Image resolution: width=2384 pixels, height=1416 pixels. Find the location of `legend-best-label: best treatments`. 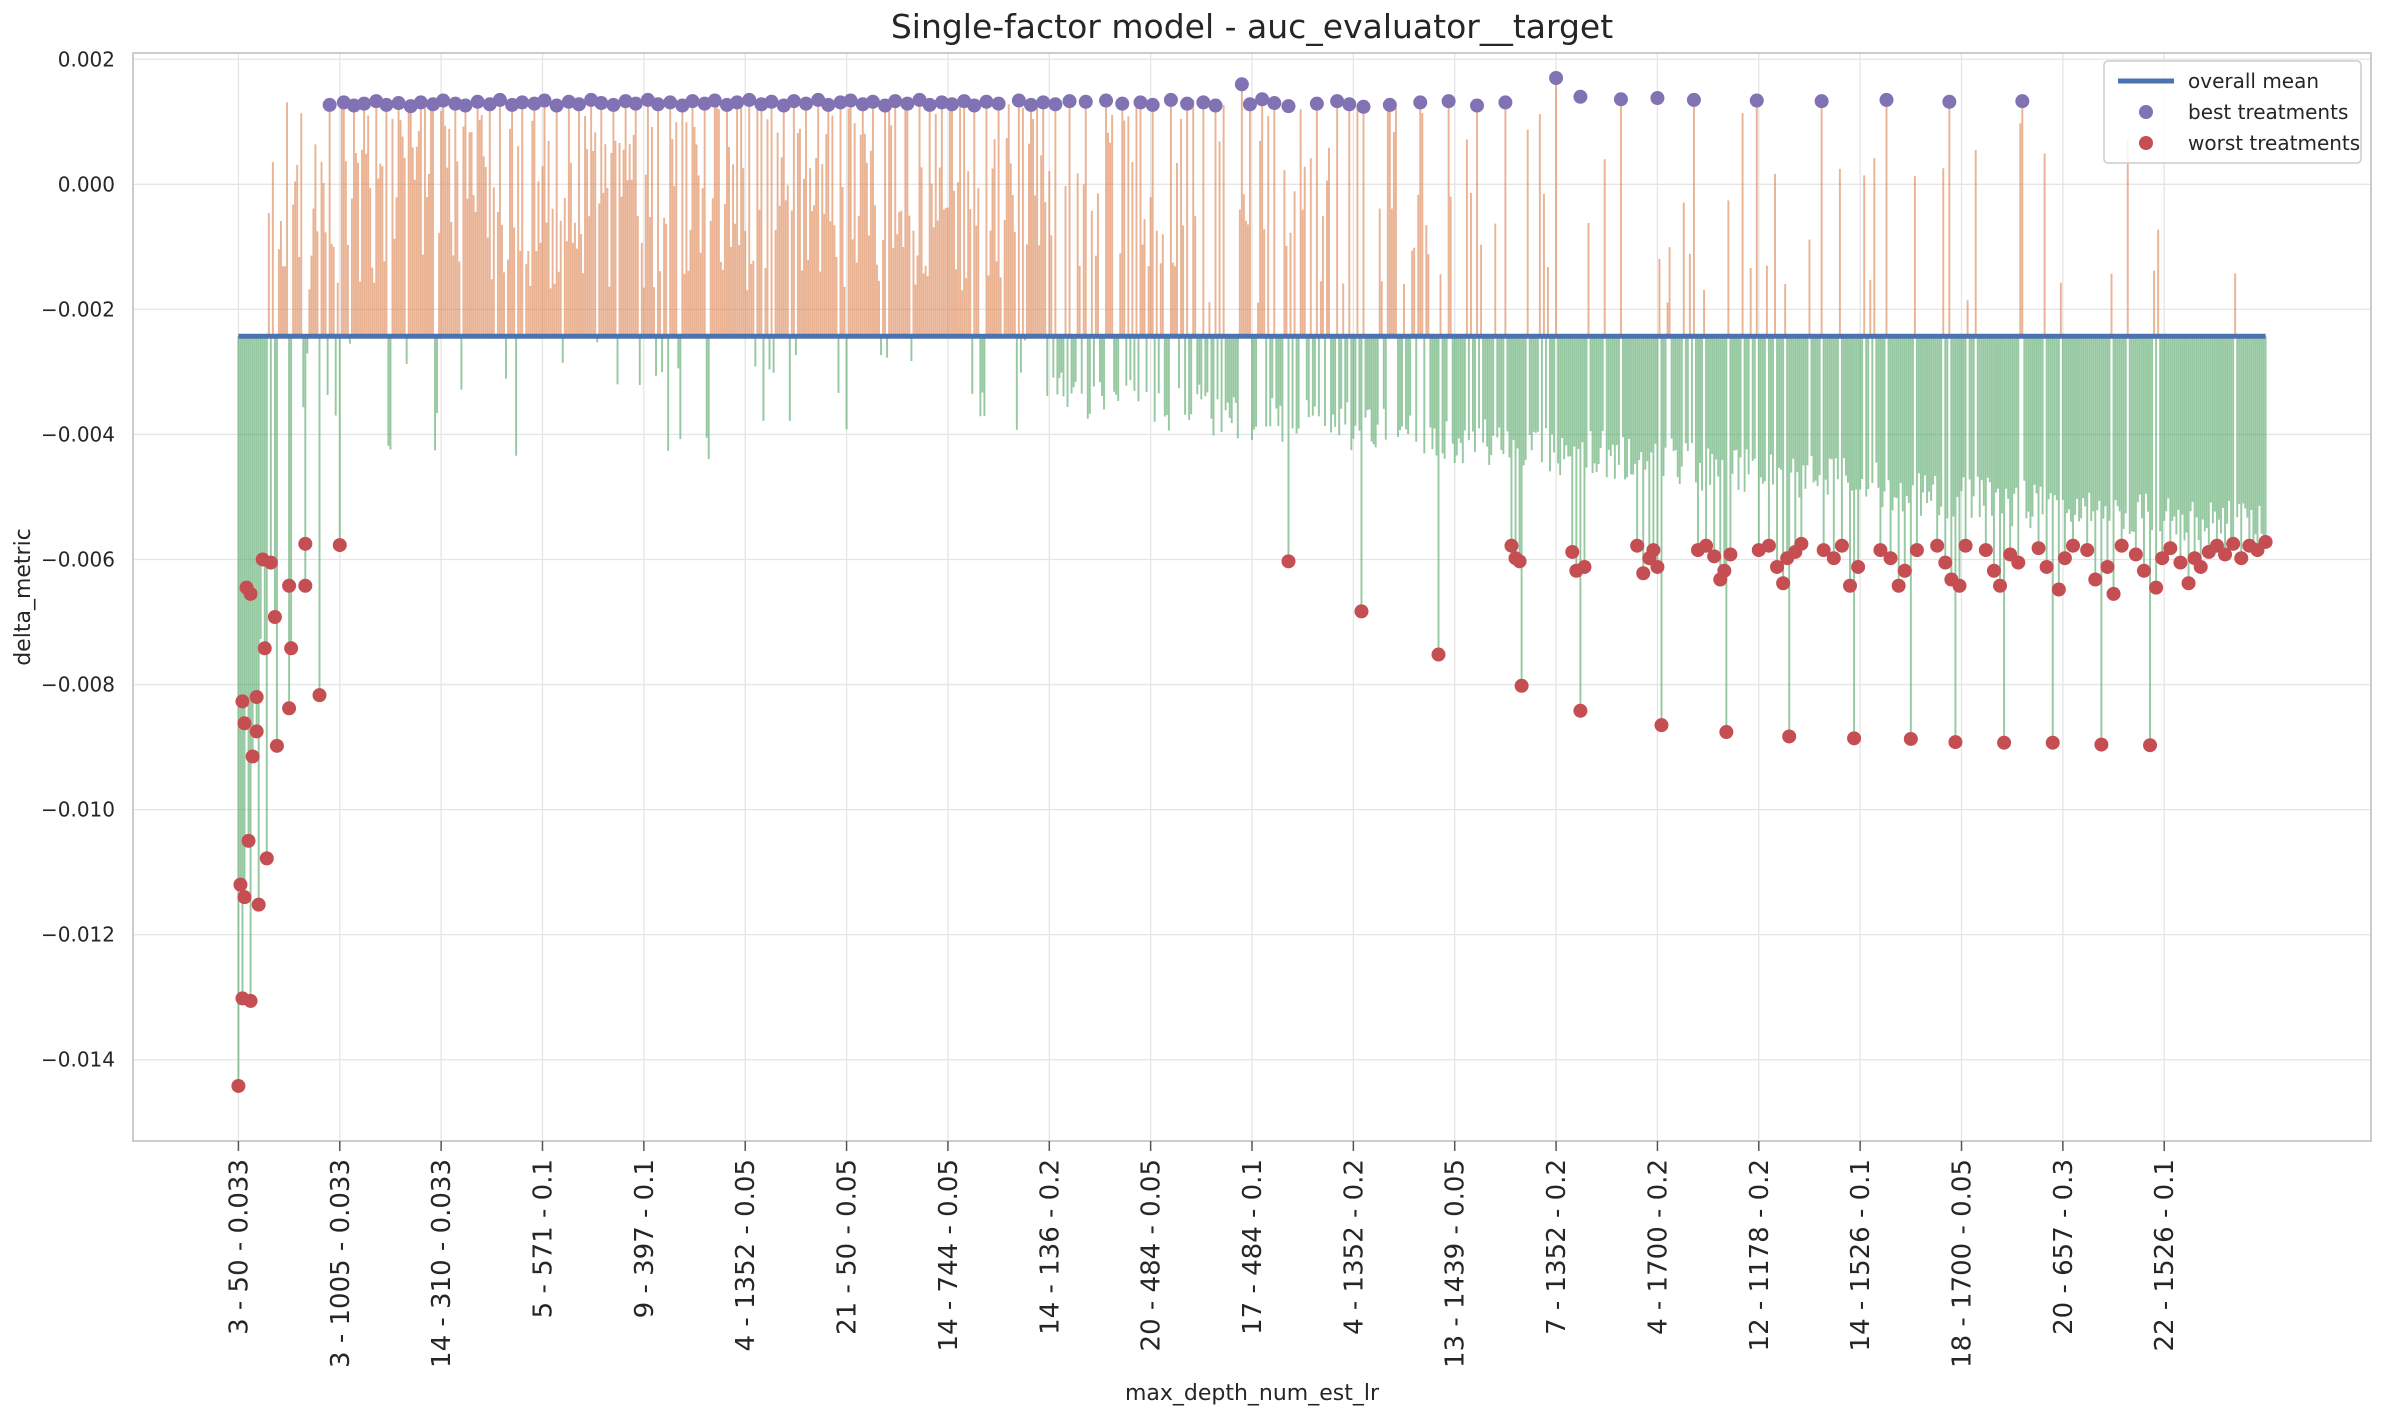

legend-best-label: best treatments is located at coordinates (2268, 112).